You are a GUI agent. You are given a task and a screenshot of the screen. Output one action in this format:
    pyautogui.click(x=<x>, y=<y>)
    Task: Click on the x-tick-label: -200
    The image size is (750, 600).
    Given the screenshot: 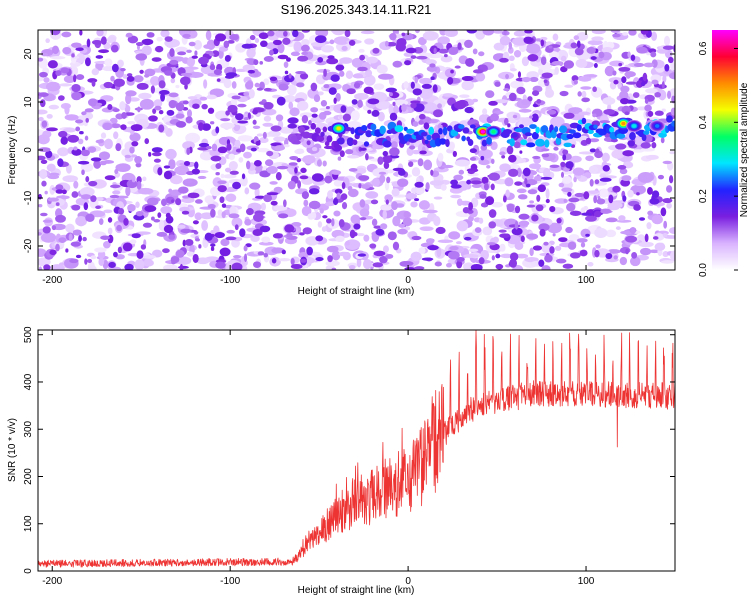 What is the action you would take?
    pyautogui.click(x=52, y=280)
    